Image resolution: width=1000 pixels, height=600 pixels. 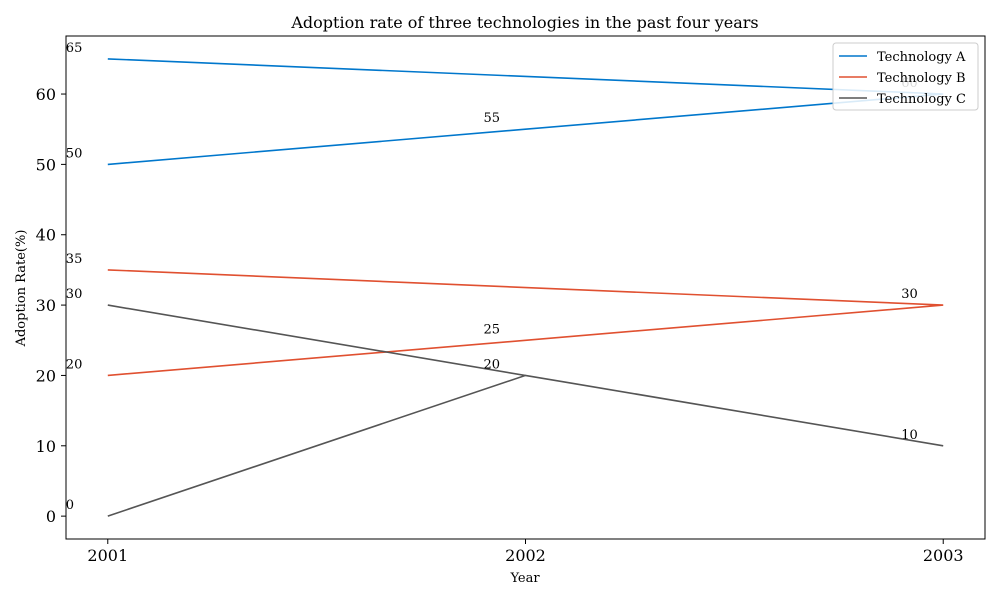 What do you see at coordinates (46, 446) in the screenshot?
I see `y-tick-label: 10` at bounding box center [46, 446].